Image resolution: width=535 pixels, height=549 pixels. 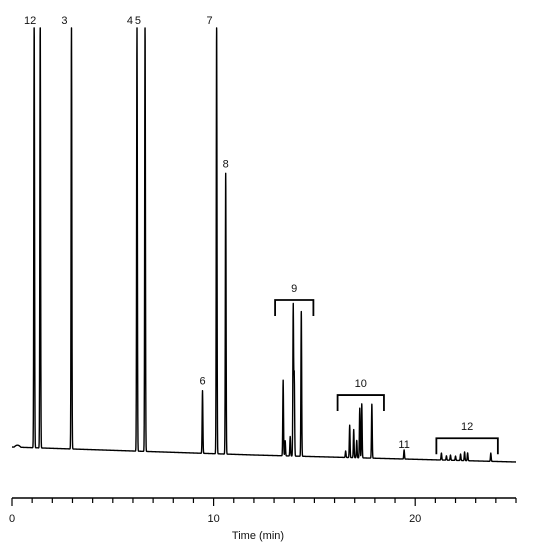 What do you see at coordinates (415, 519) in the screenshot?
I see `x-tick-label: 20` at bounding box center [415, 519].